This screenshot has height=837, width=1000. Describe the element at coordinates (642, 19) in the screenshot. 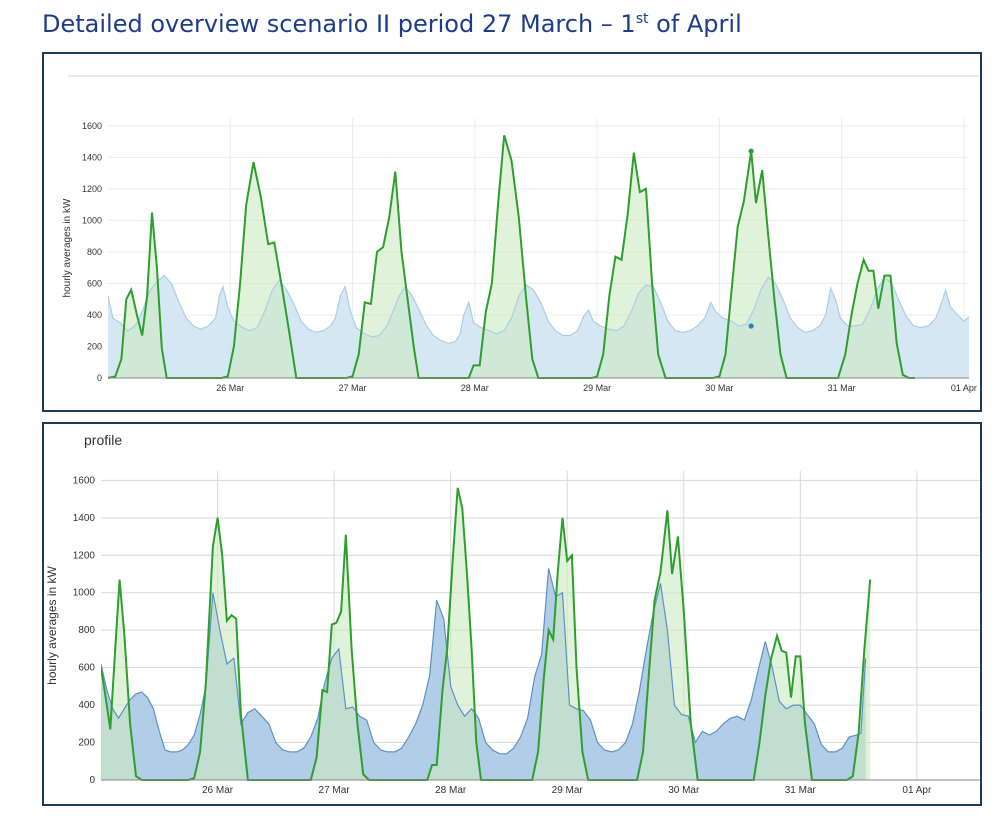

I see `slide-title-superscript: st` at that location.